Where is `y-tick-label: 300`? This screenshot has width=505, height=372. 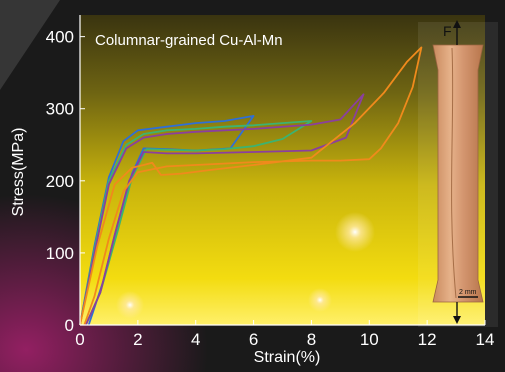 y-tick-label: 300 is located at coordinates (60, 109).